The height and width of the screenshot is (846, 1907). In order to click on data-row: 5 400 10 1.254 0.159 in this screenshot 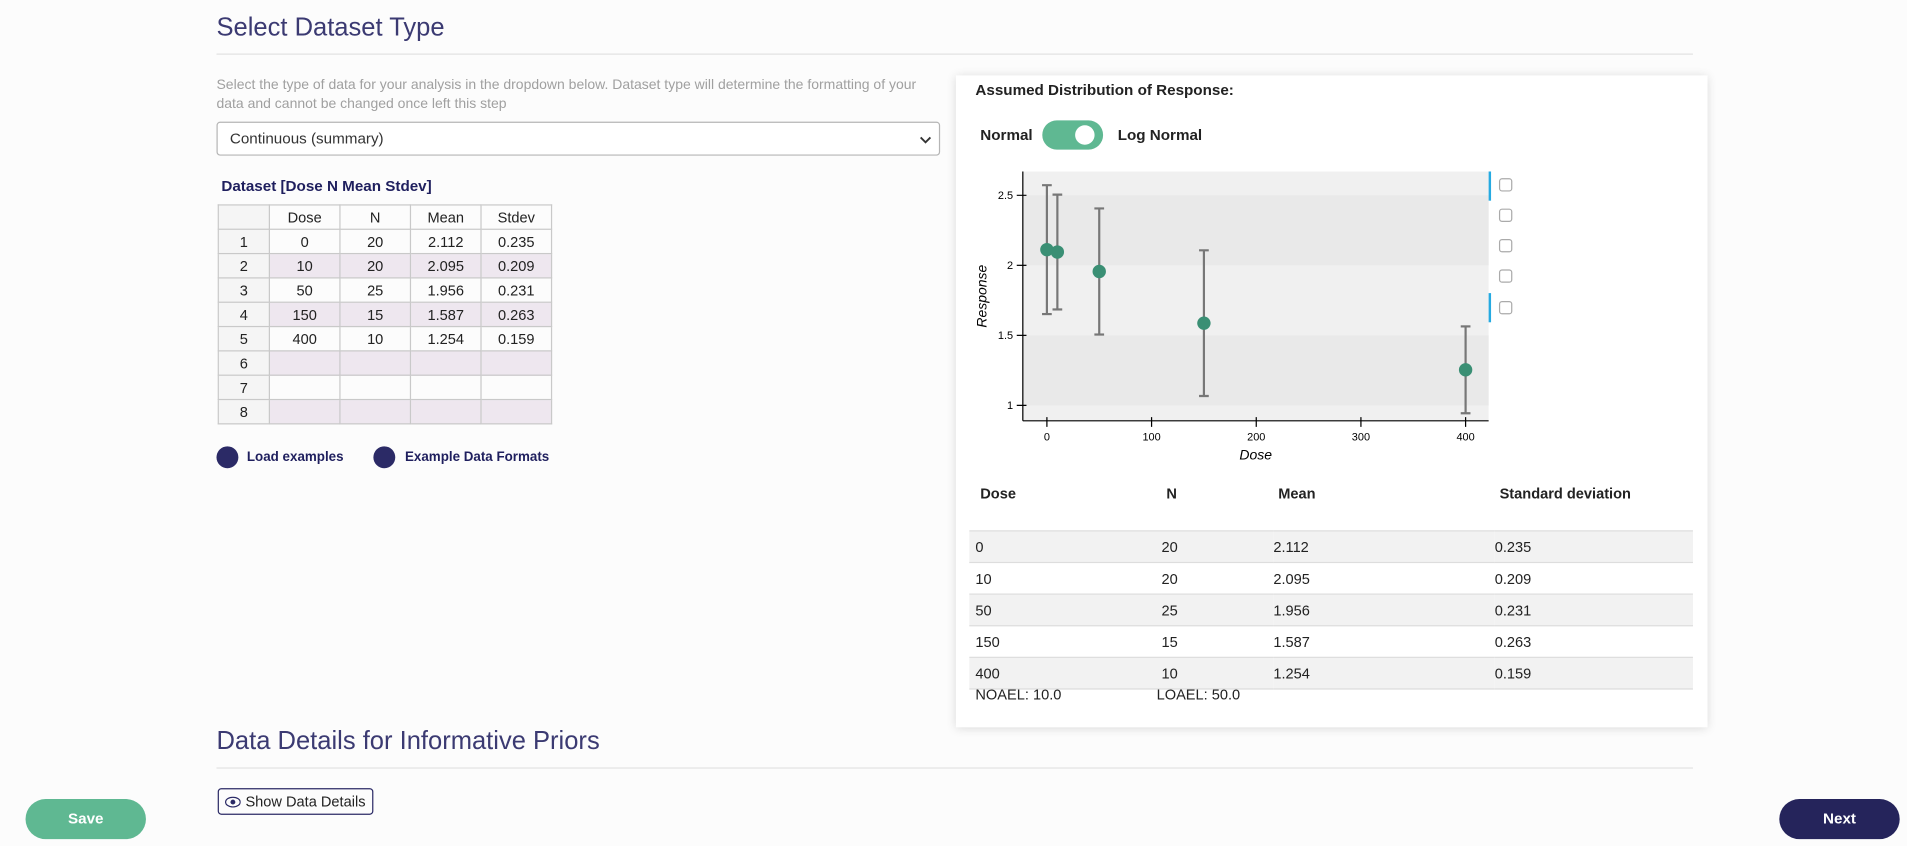, I will do `click(385, 338)`.